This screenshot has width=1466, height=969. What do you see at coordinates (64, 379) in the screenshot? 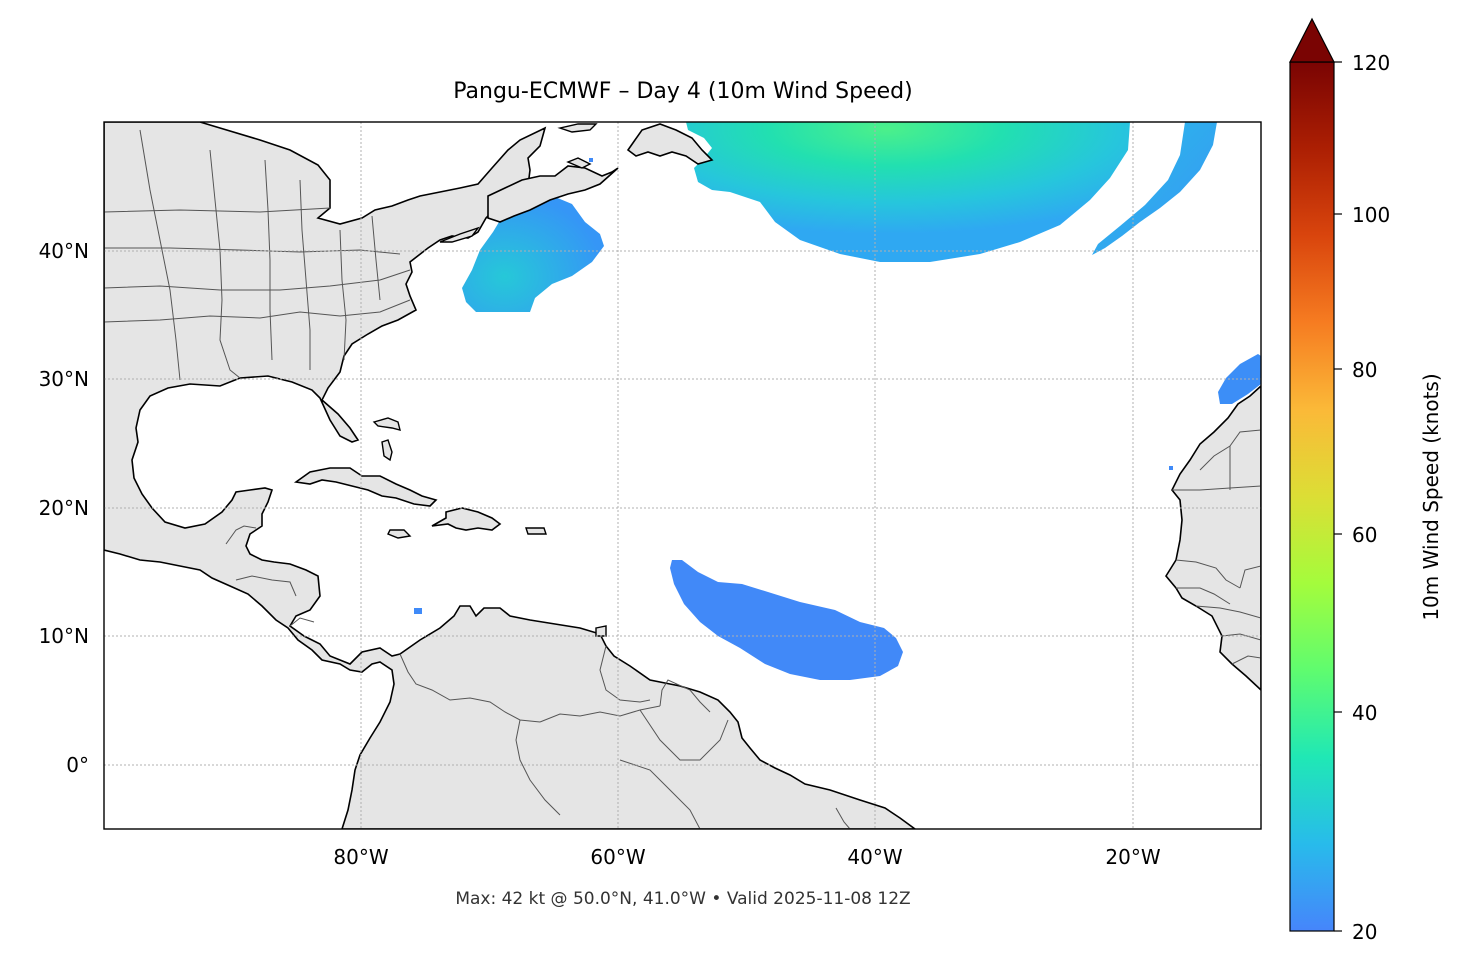
I see `lat-tick-label: 30°N` at bounding box center [64, 379].